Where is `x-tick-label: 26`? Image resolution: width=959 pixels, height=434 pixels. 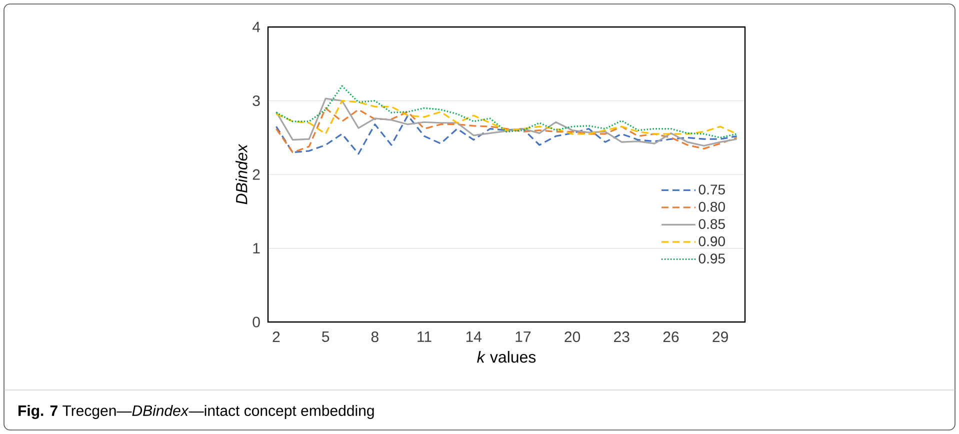
x-tick-label: 26 is located at coordinates (671, 337).